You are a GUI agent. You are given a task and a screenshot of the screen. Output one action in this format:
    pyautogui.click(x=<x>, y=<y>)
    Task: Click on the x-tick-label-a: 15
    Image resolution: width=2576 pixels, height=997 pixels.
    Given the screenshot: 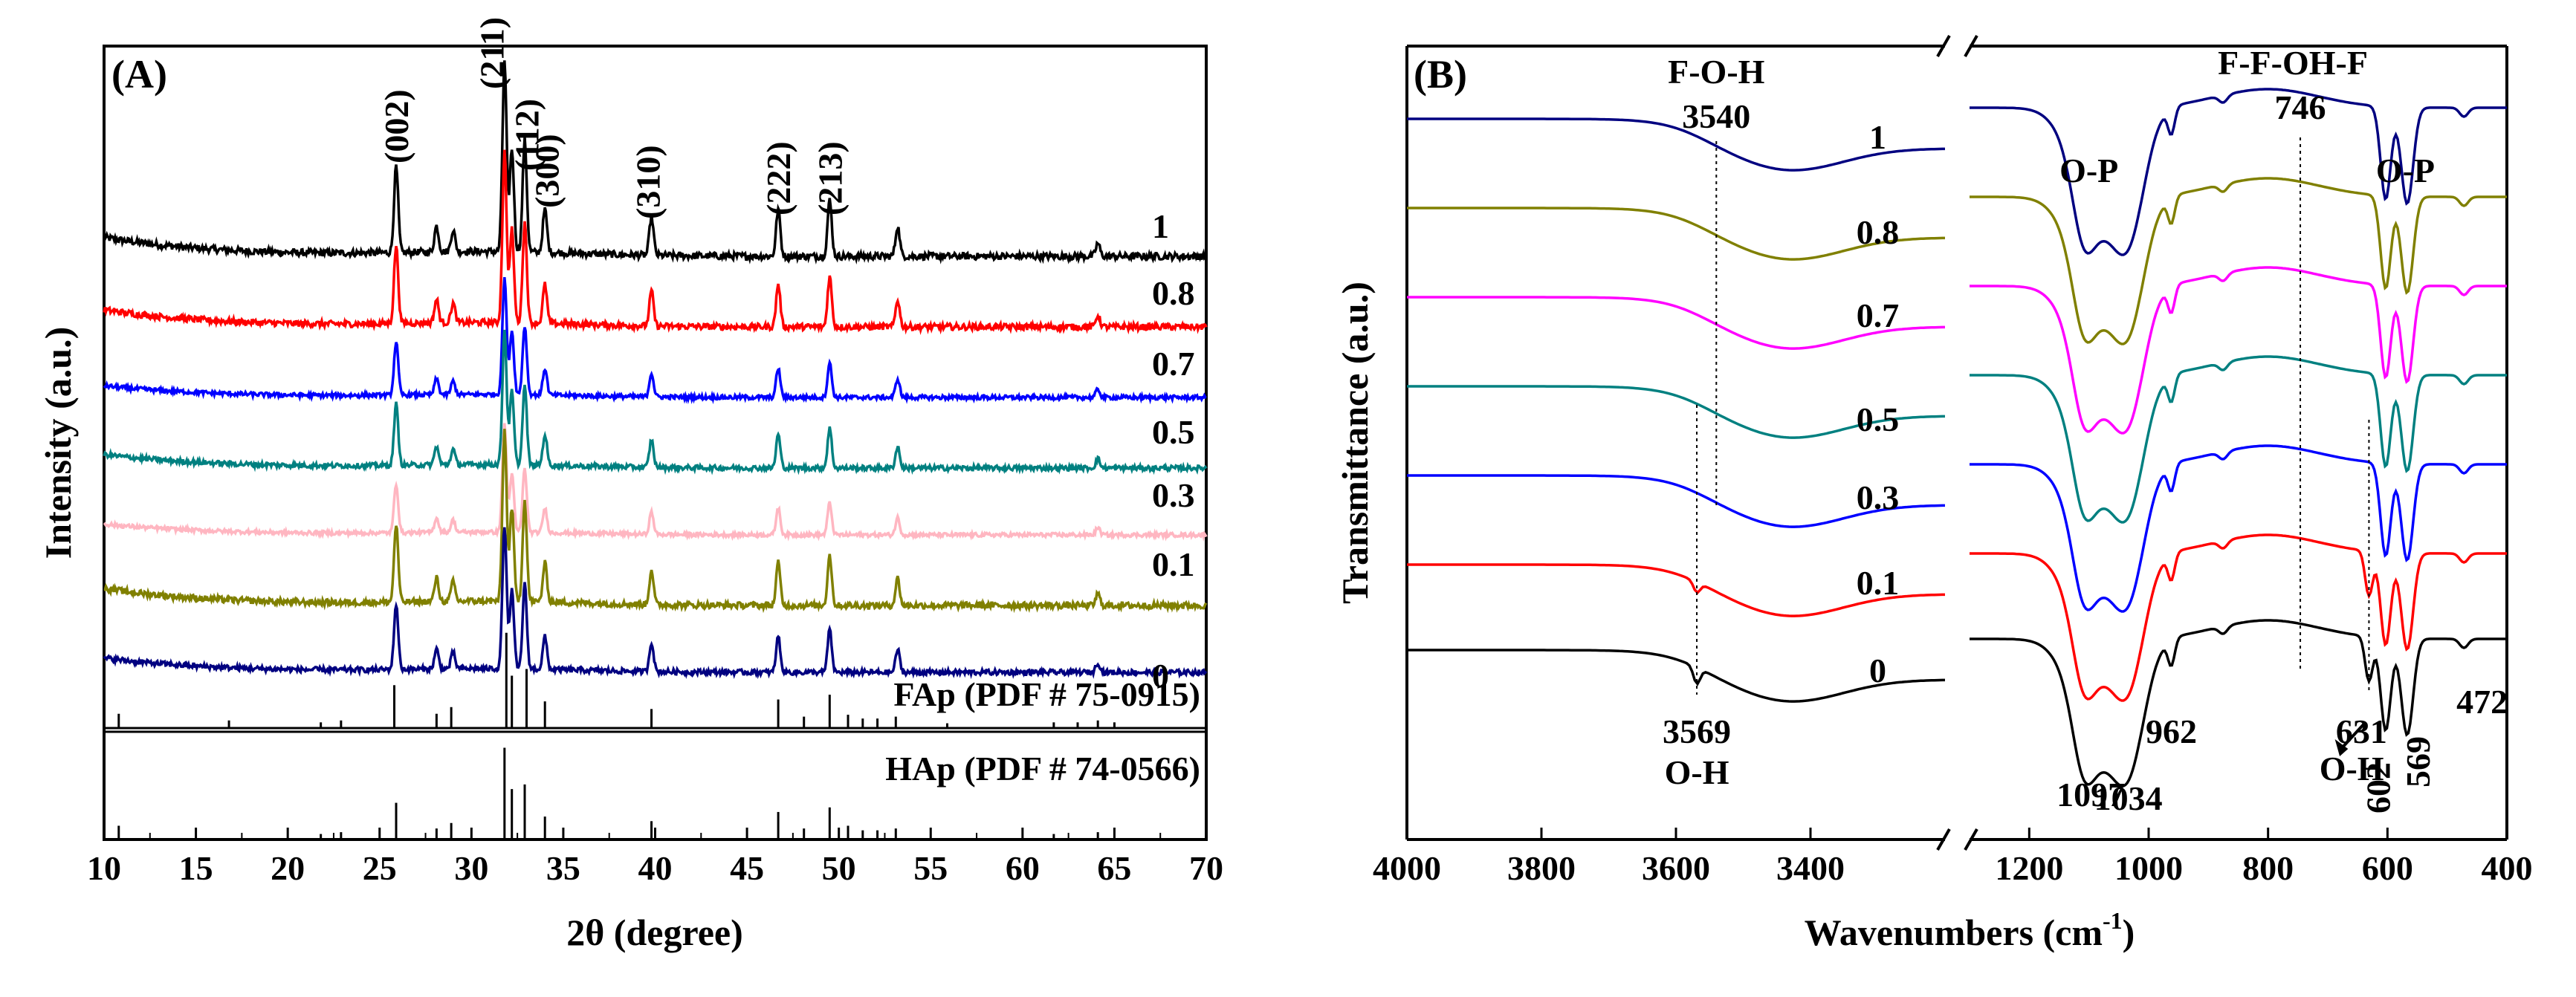 What is the action you would take?
    pyautogui.click(x=196, y=868)
    